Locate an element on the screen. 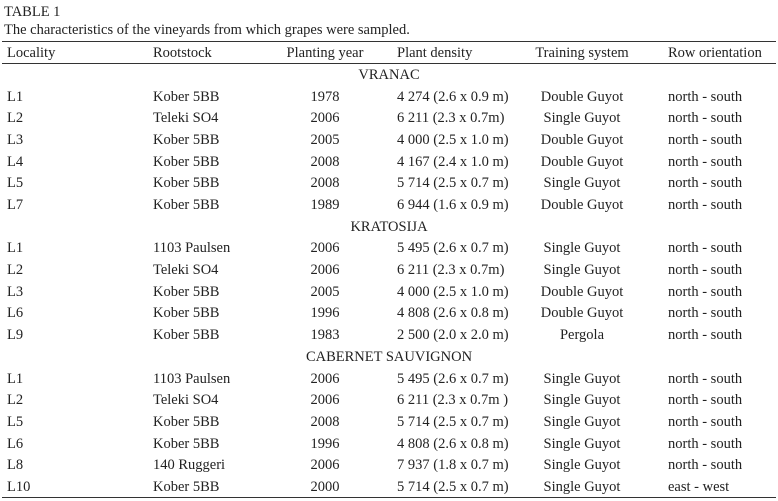 The width and height of the screenshot is (778, 501). column-header: Plant density is located at coordinates (435, 53).